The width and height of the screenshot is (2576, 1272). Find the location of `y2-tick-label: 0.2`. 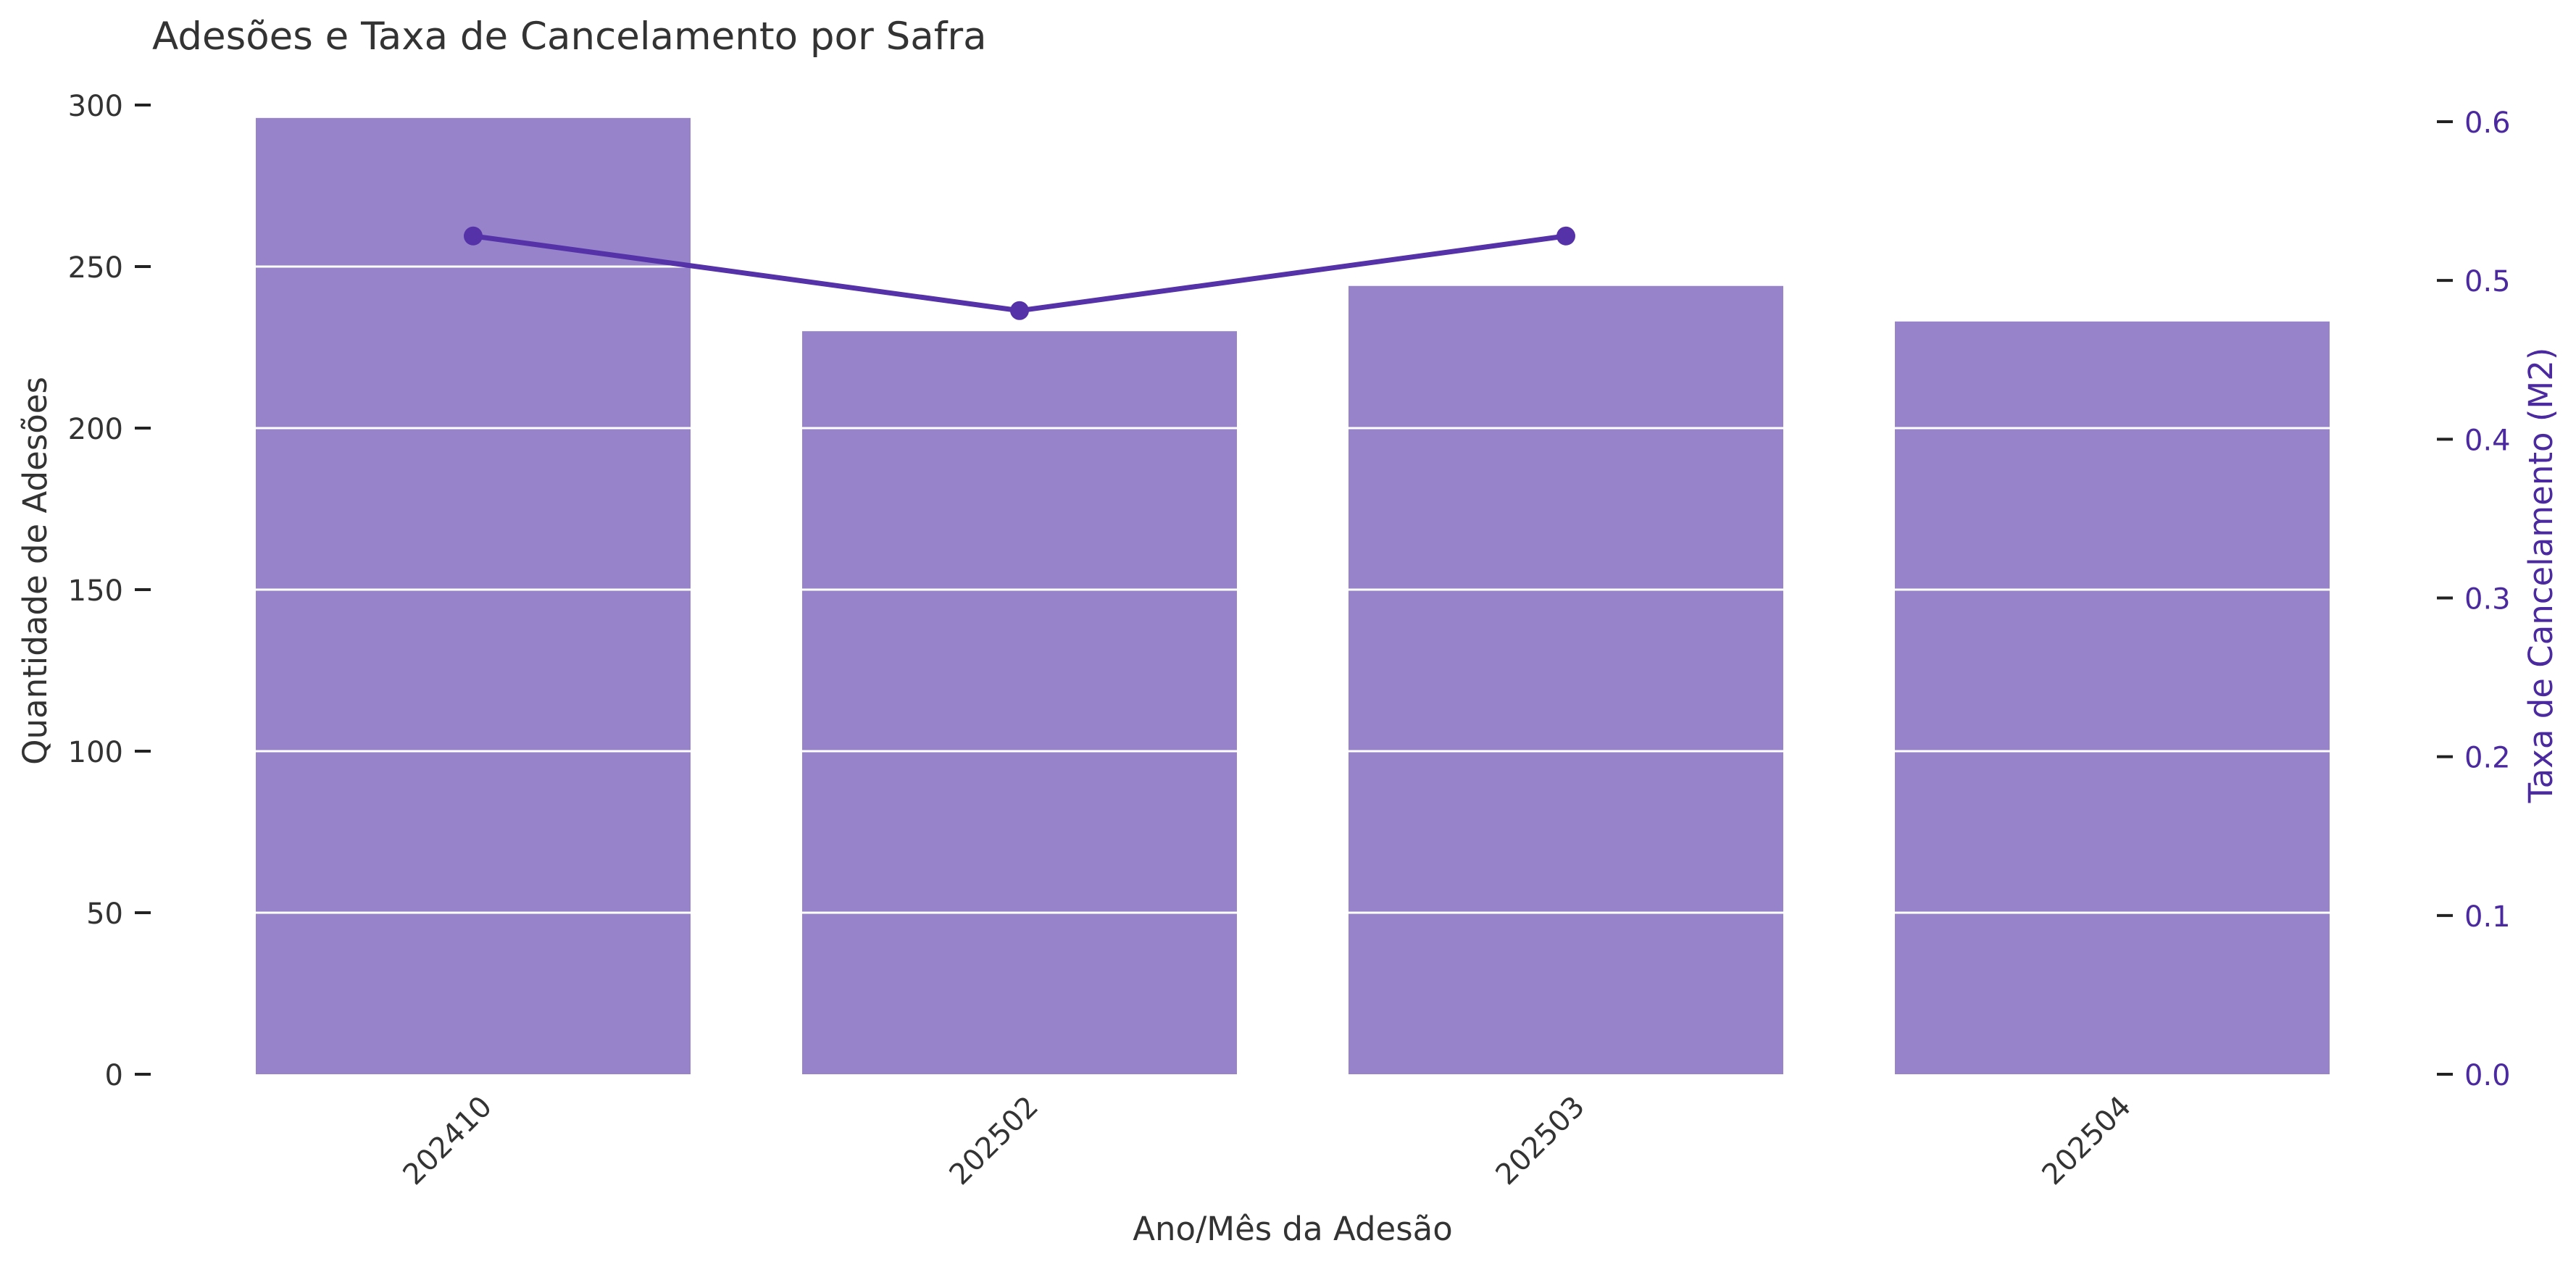

y2-tick-label: 0.2 is located at coordinates (2487, 759).